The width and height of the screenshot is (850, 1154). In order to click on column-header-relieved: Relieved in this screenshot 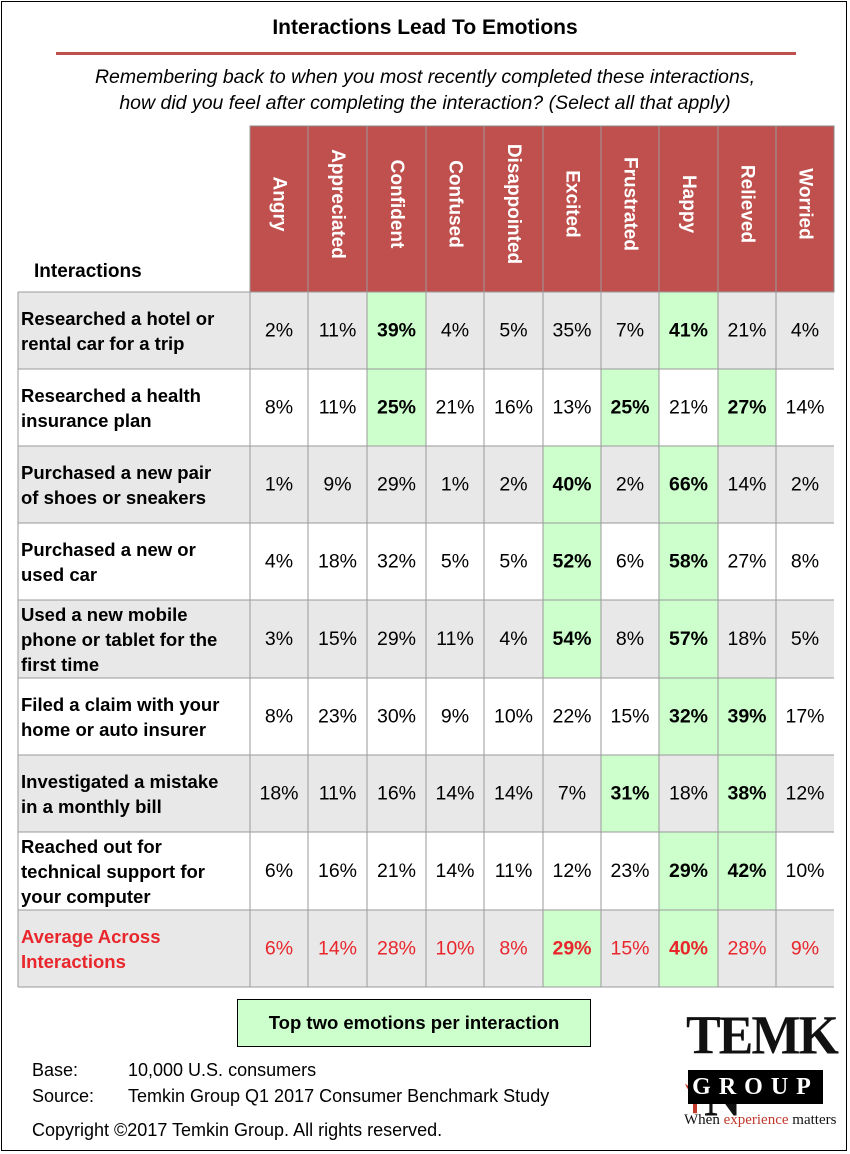, I will do `click(747, 204)`.